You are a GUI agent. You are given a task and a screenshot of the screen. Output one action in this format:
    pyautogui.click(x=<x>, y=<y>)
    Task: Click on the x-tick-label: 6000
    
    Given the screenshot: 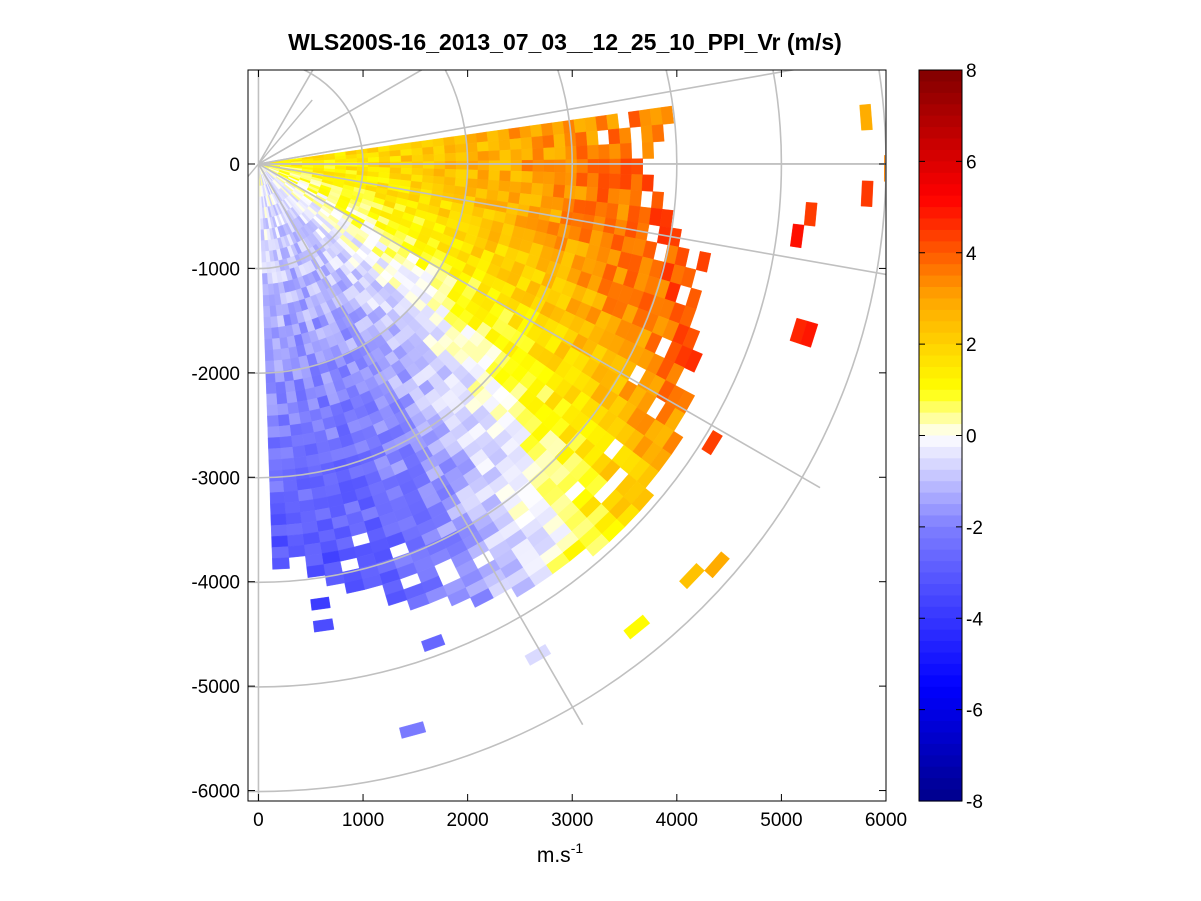 What is the action you would take?
    pyautogui.click(x=886, y=820)
    